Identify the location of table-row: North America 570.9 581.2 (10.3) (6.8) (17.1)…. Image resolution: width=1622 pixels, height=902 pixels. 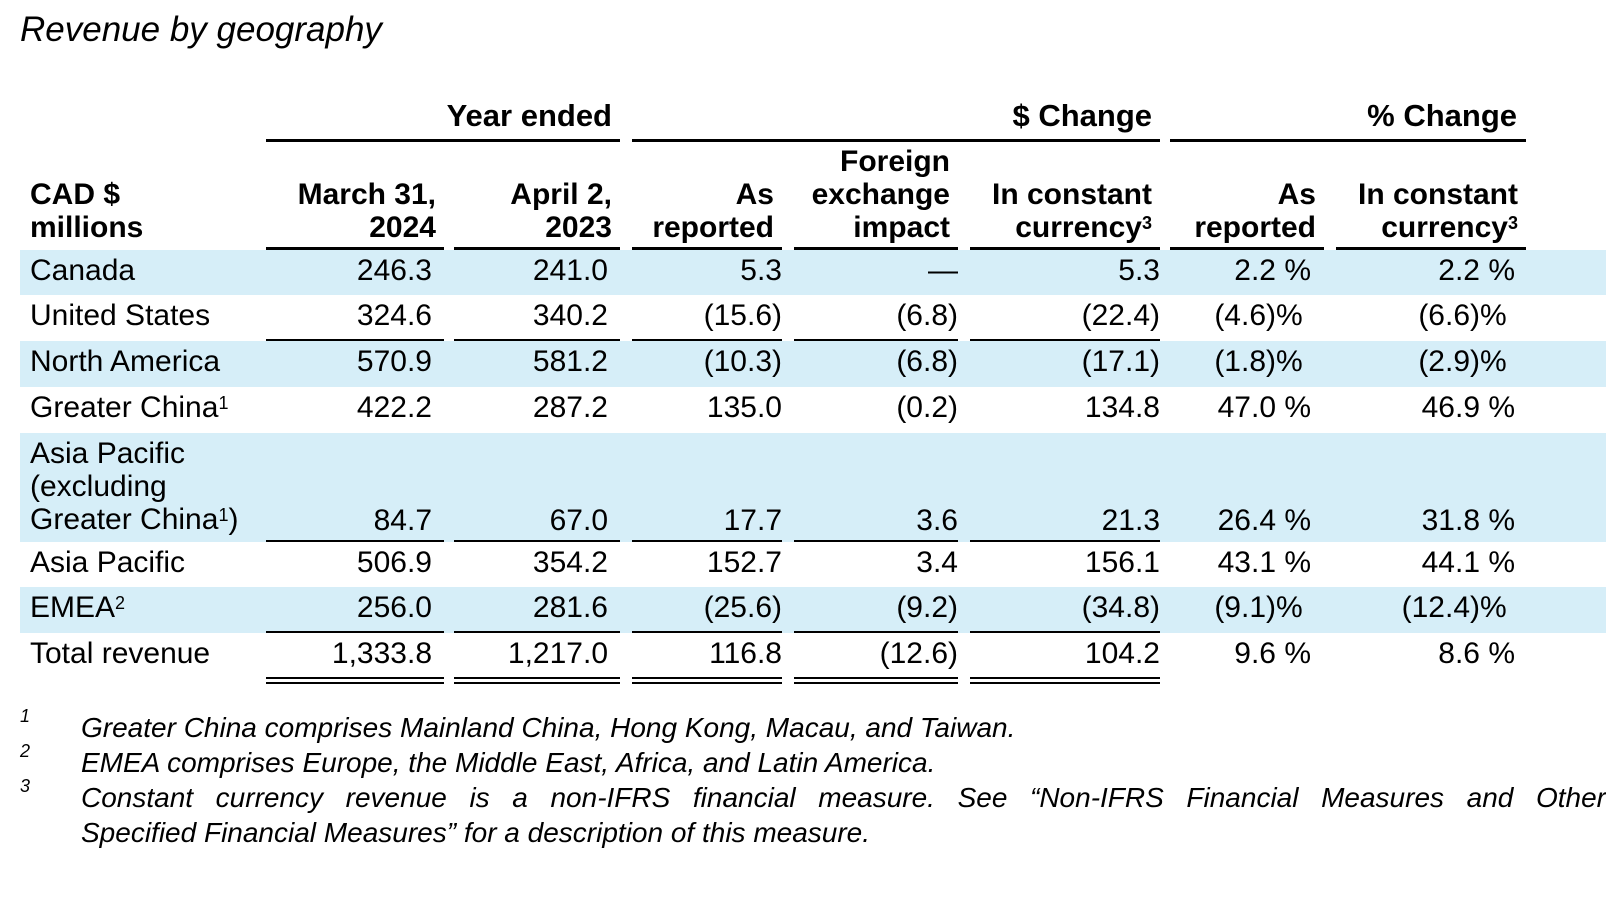
(813, 364).